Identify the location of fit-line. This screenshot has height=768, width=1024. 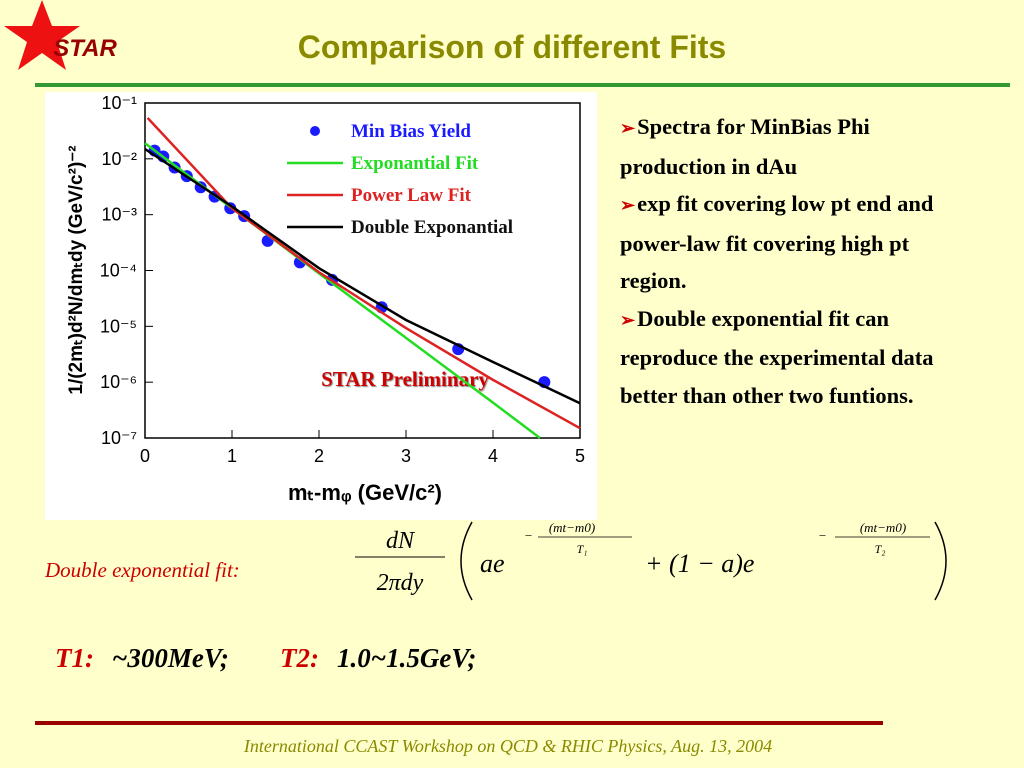
(362, 276).